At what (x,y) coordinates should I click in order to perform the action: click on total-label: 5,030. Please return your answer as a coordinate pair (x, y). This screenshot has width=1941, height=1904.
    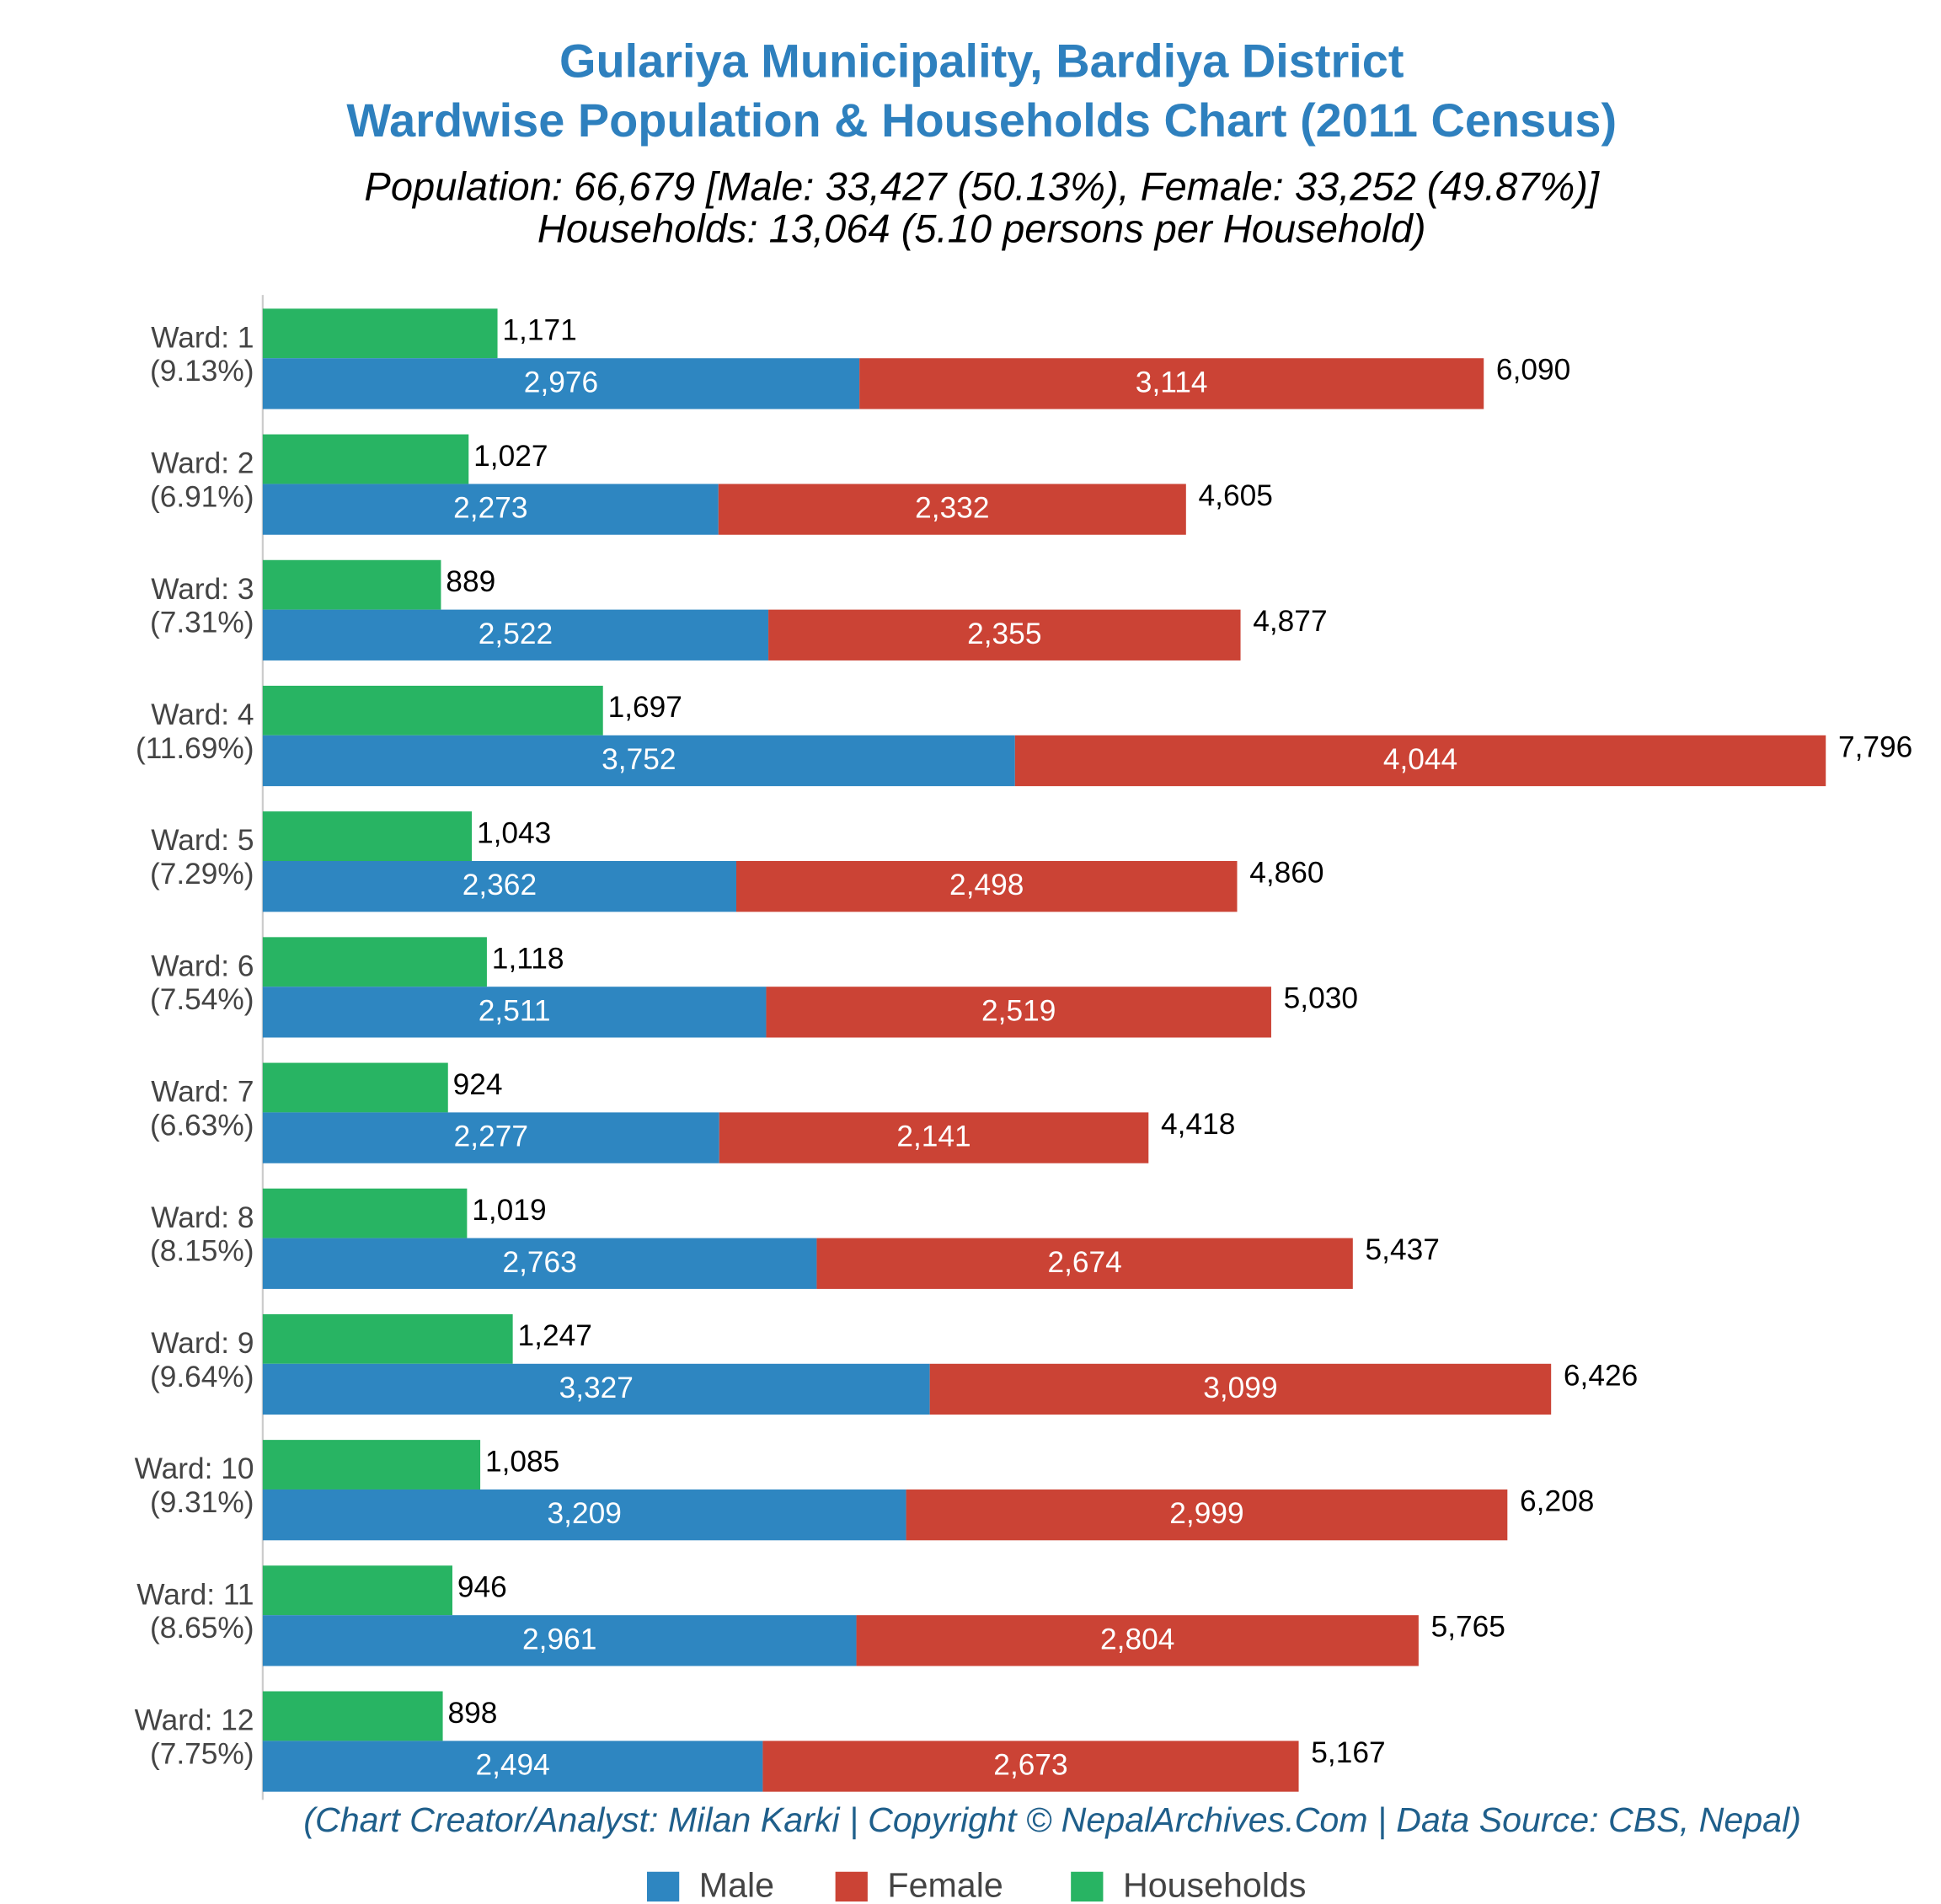
    Looking at the image, I should click on (1321, 999).